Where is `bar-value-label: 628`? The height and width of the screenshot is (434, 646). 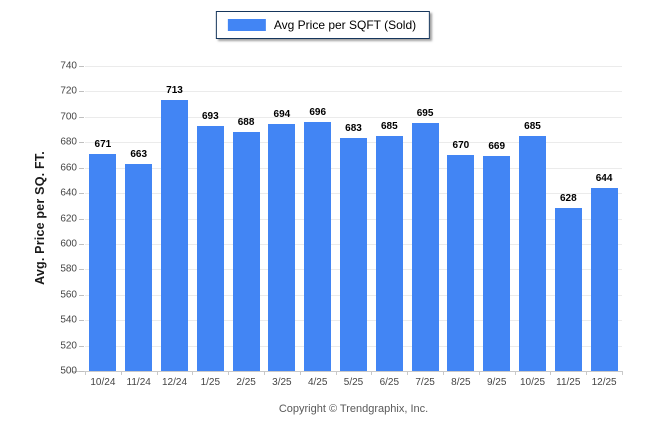 bar-value-label: 628 is located at coordinates (568, 199).